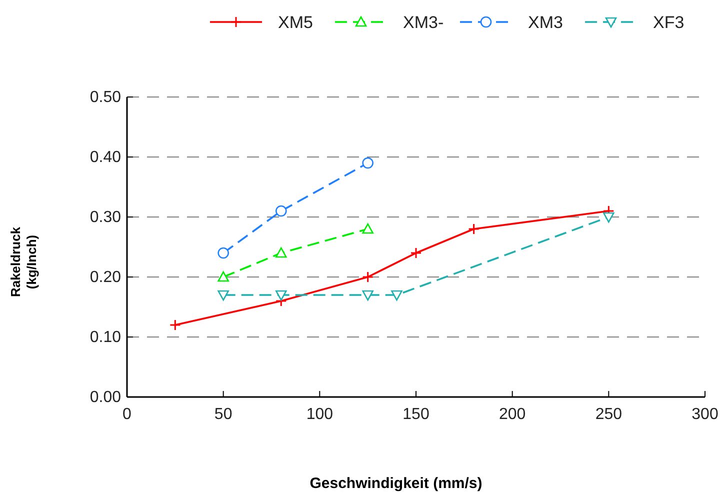 The image size is (720, 496). I want to click on x-tick-label: 200, so click(512, 414).